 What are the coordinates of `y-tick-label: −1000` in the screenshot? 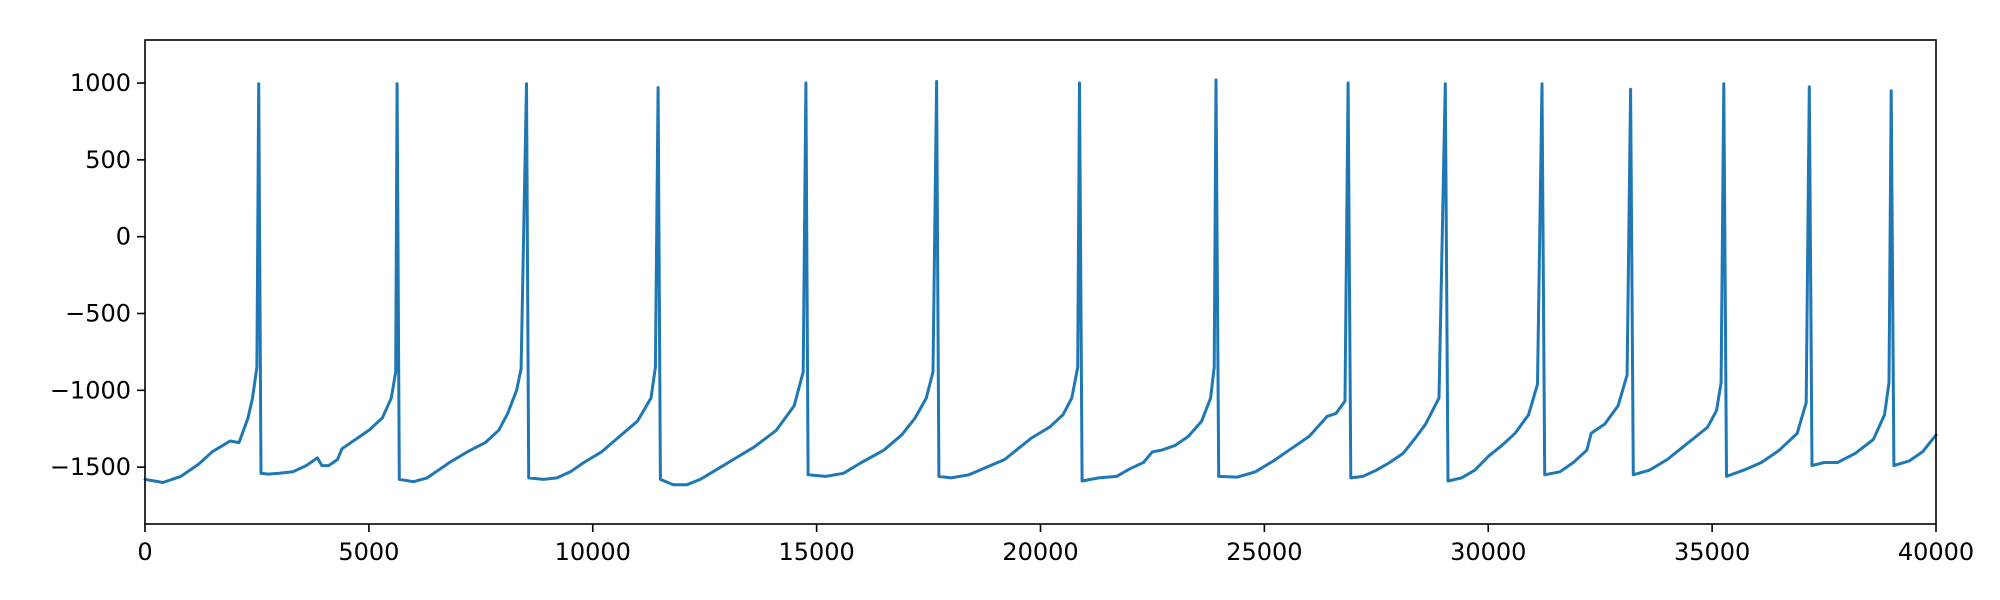 It's located at (90, 390).